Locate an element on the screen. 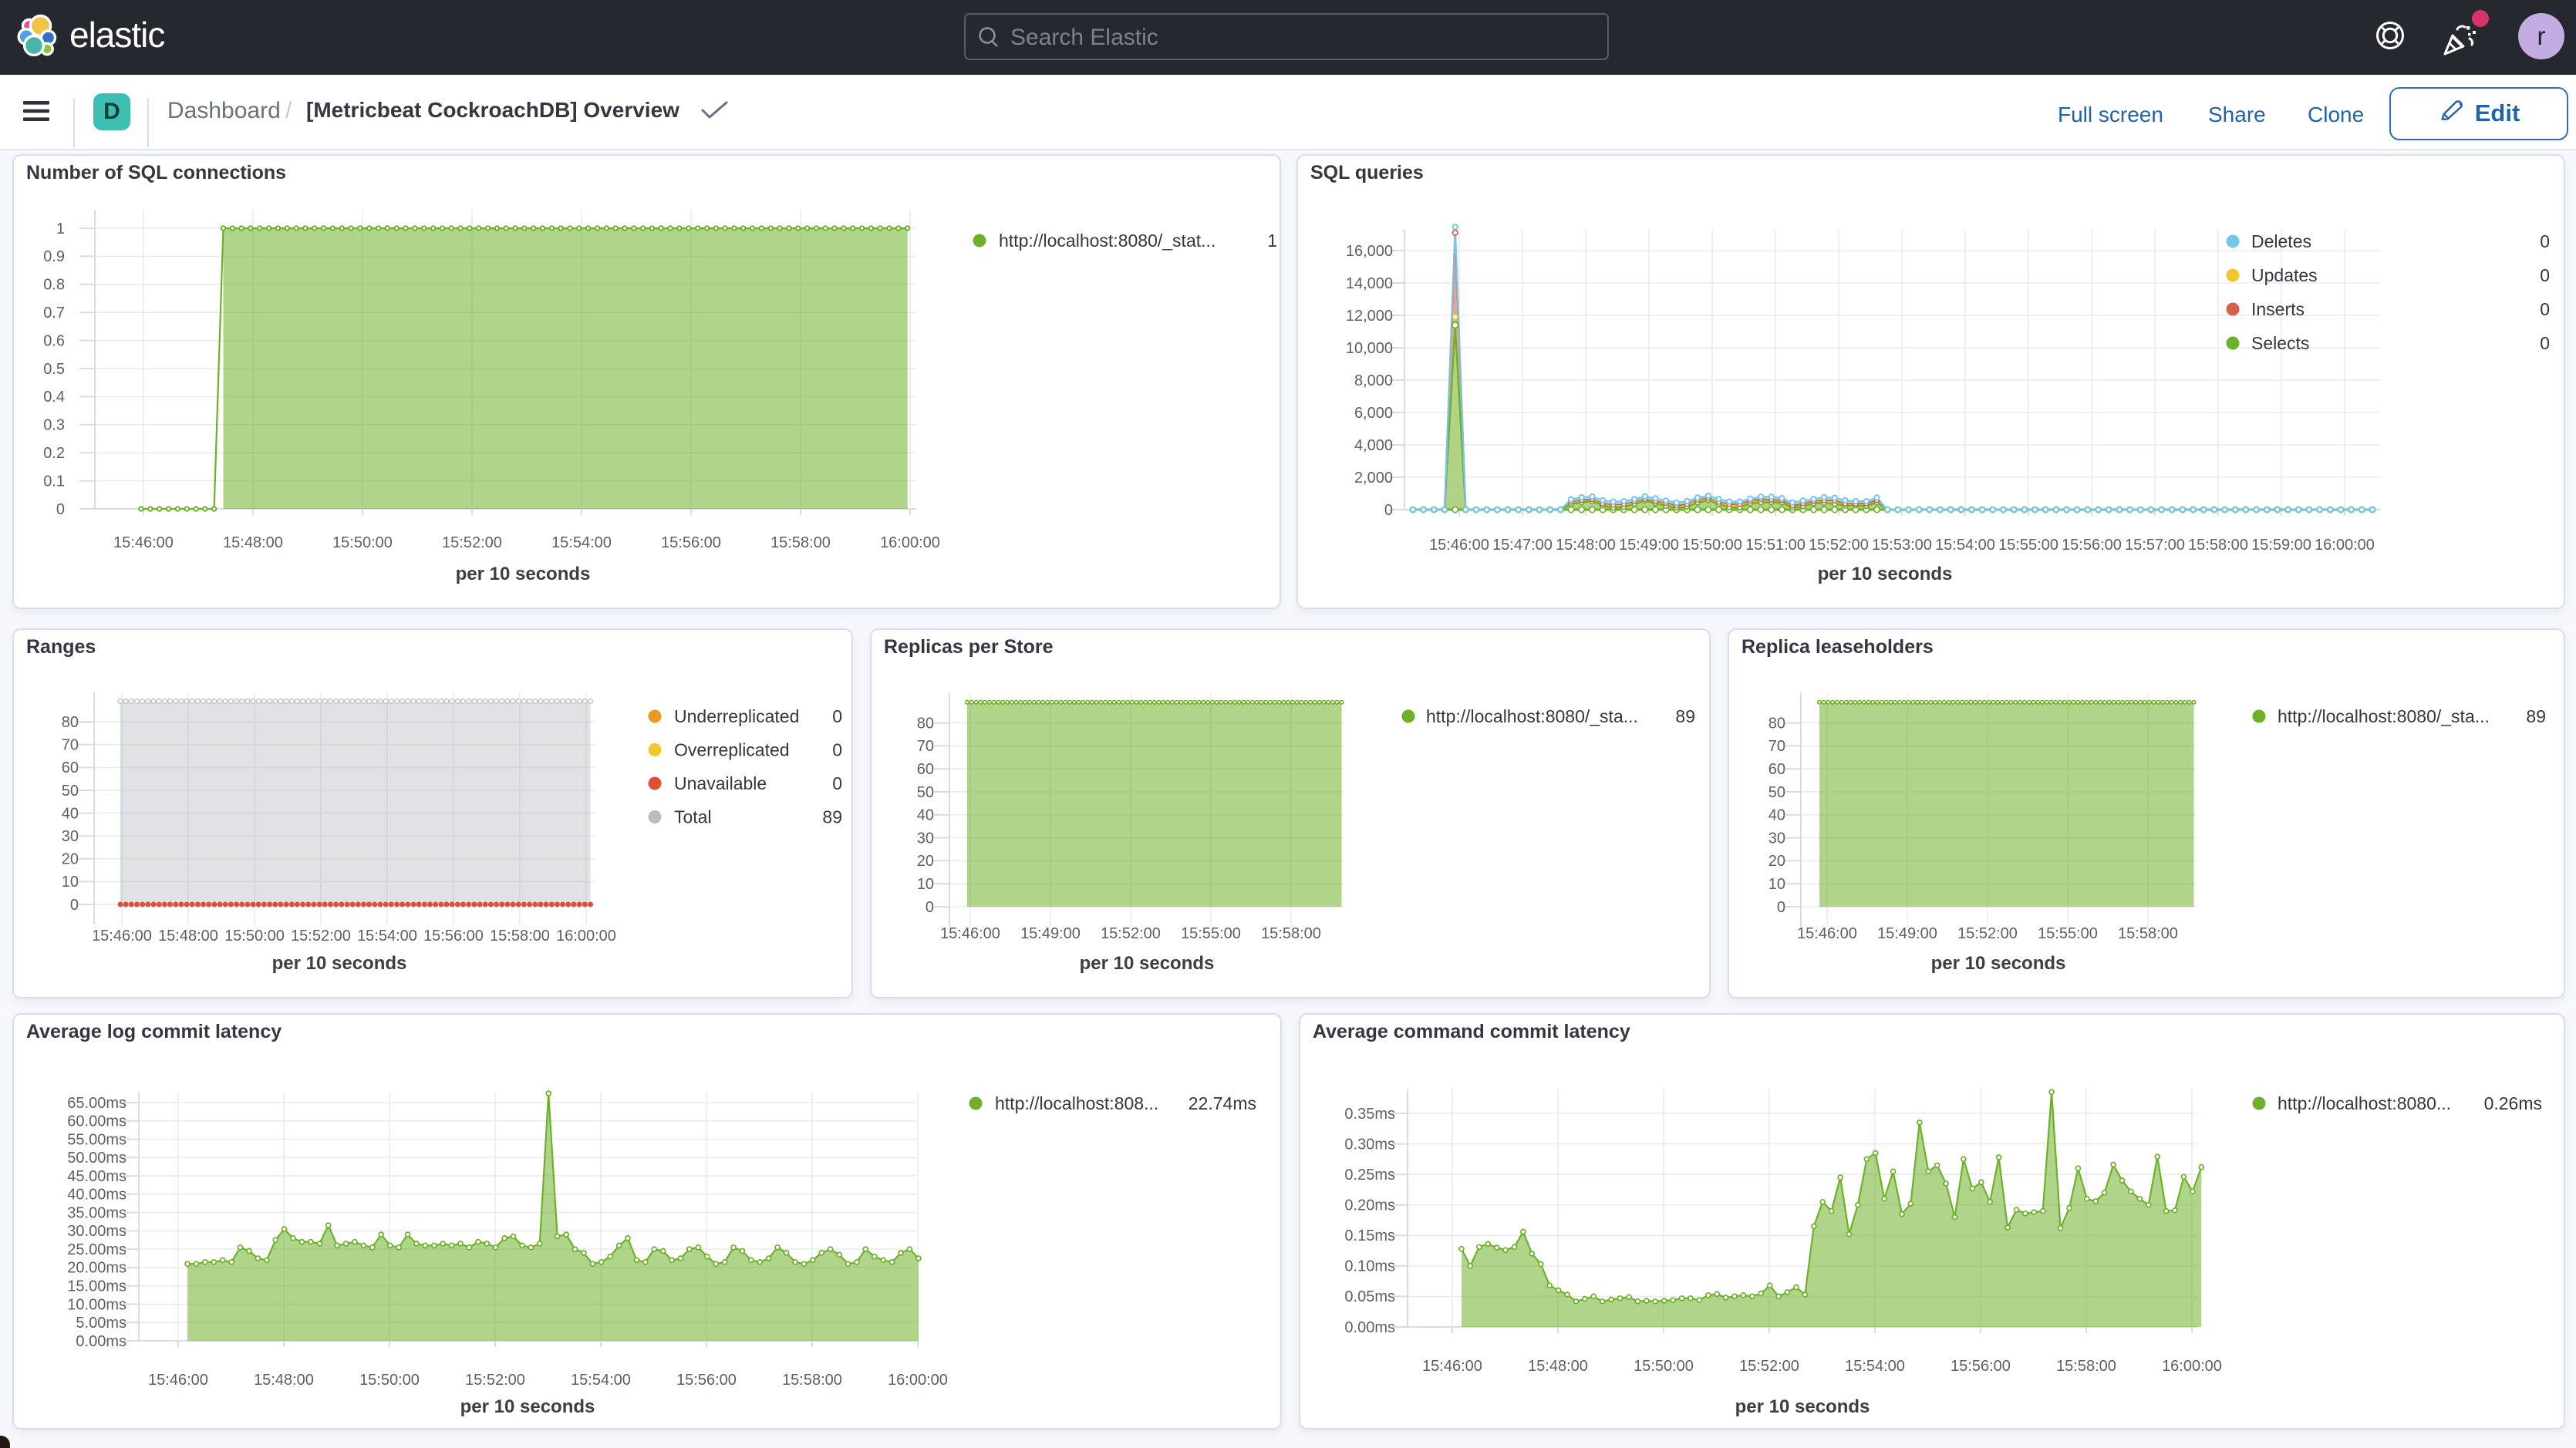 The width and height of the screenshot is (2576, 1448). svg-text: 15:57:00 is located at coordinates (2155, 545).